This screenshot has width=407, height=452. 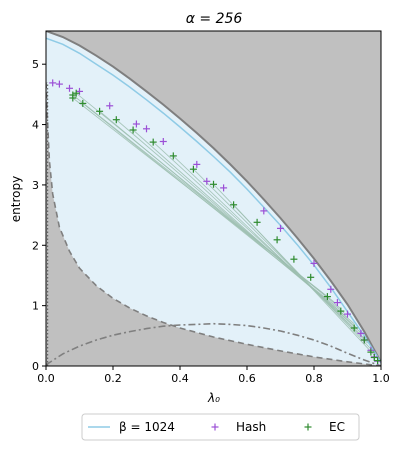 What do you see at coordinates (35, 125) in the screenshot?
I see `y-tick-label: 4` at bounding box center [35, 125].